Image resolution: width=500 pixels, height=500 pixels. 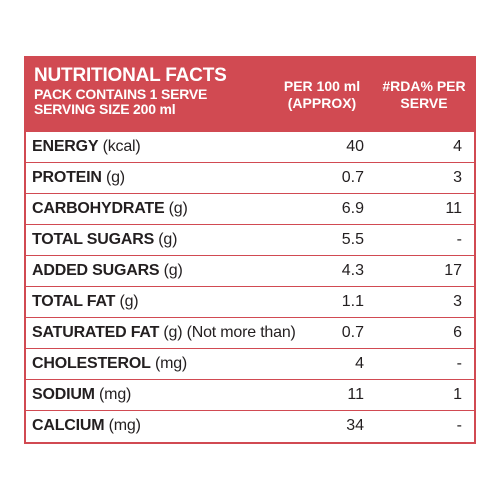 I want to click on nutrient-name: SODIUM (mg), so click(x=82, y=394).